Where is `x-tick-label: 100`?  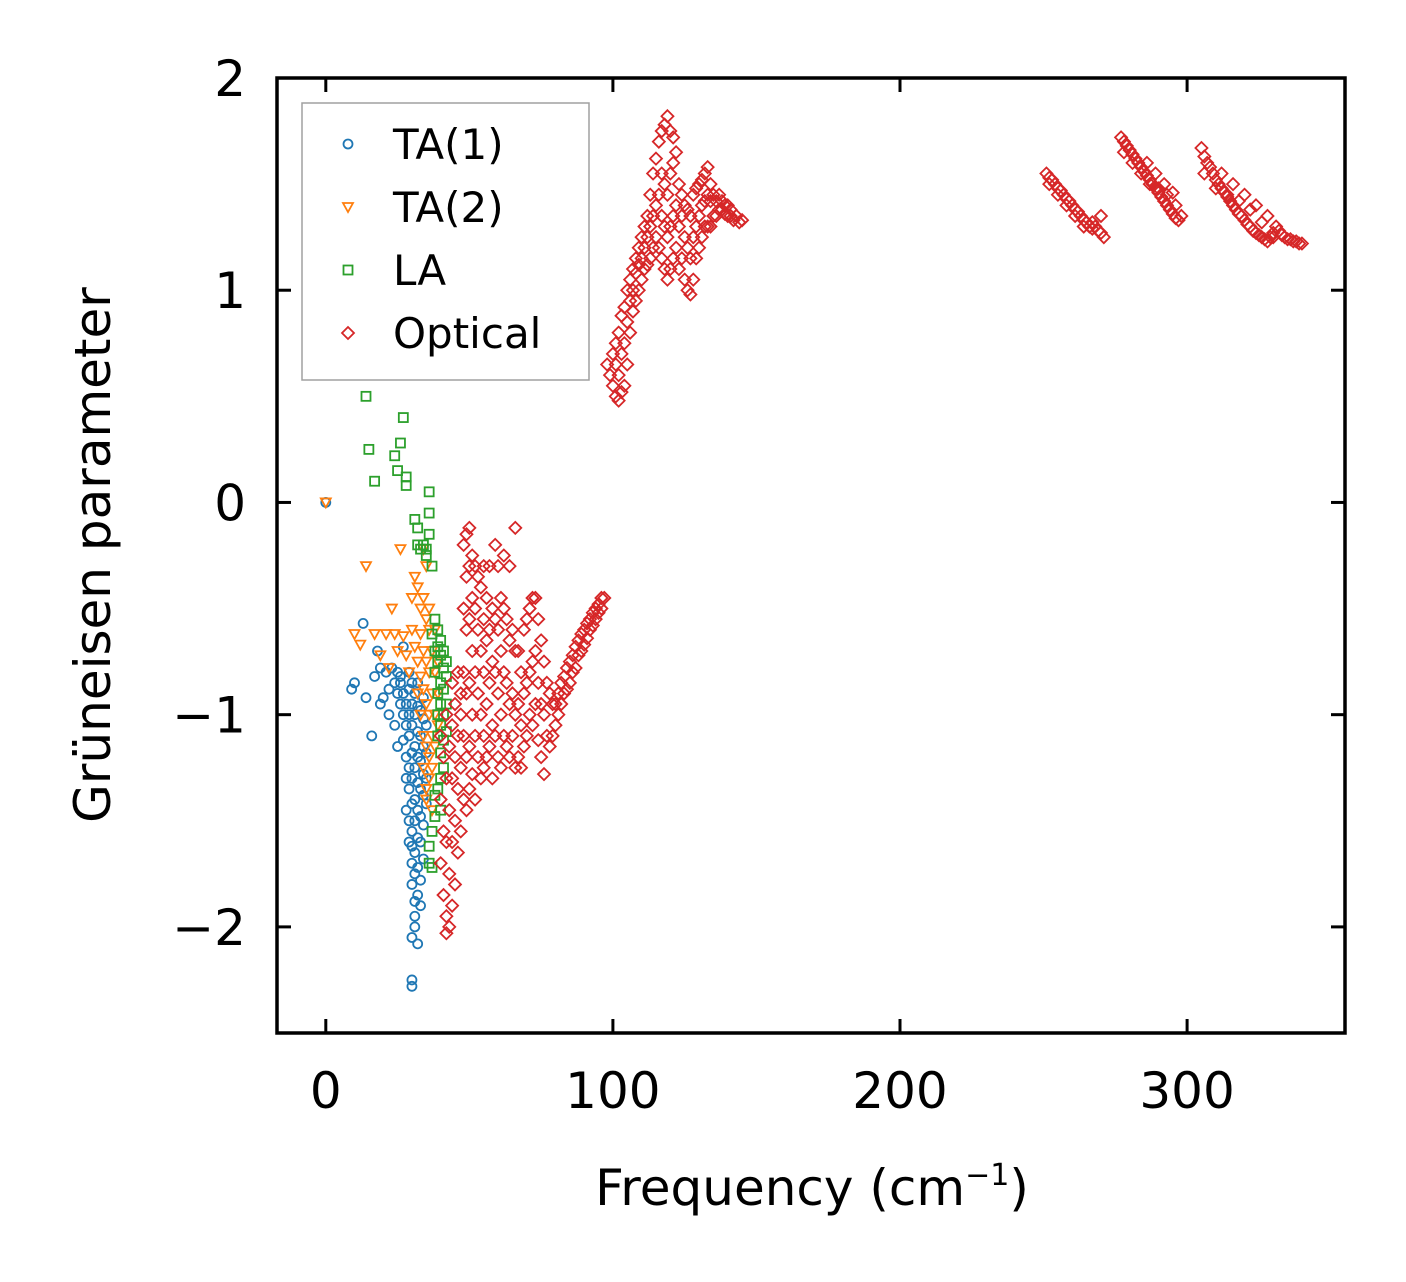
x-tick-label: 100 is located at coordinates (612, 1091).